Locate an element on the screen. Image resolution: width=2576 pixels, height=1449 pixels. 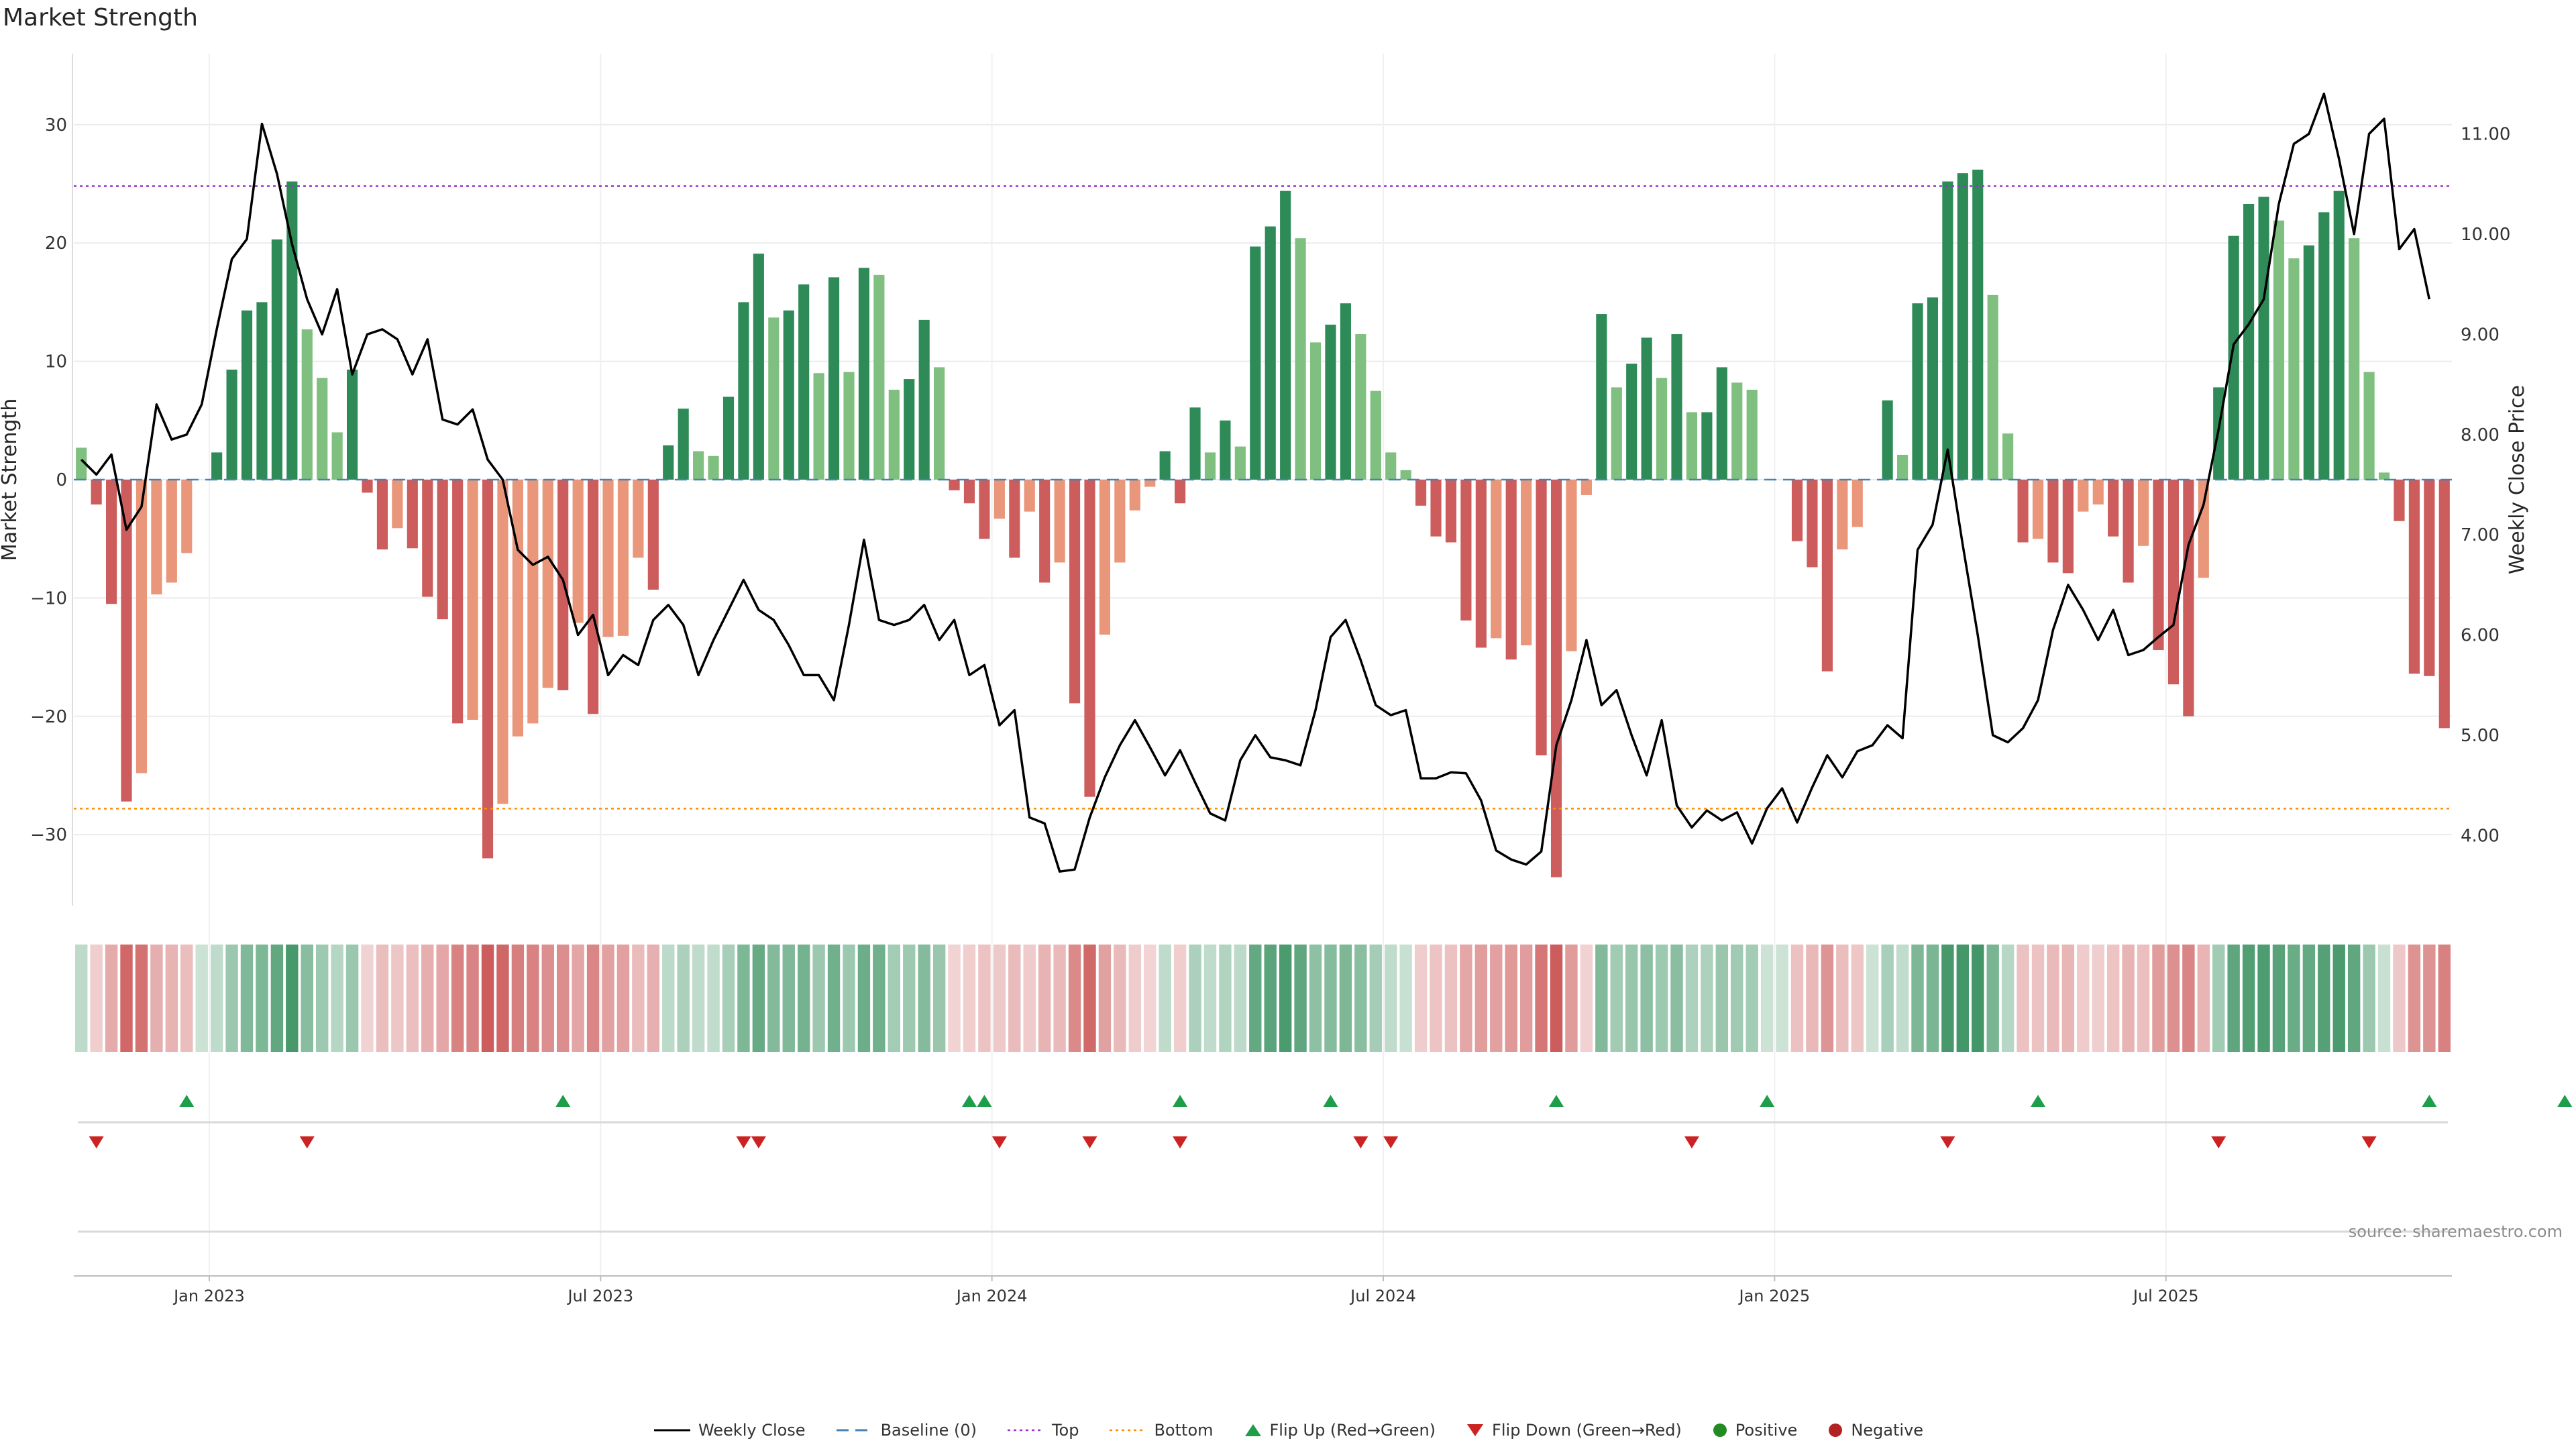
legend-weekly-close: Weekly Close is located at coordinates (729, 1430).